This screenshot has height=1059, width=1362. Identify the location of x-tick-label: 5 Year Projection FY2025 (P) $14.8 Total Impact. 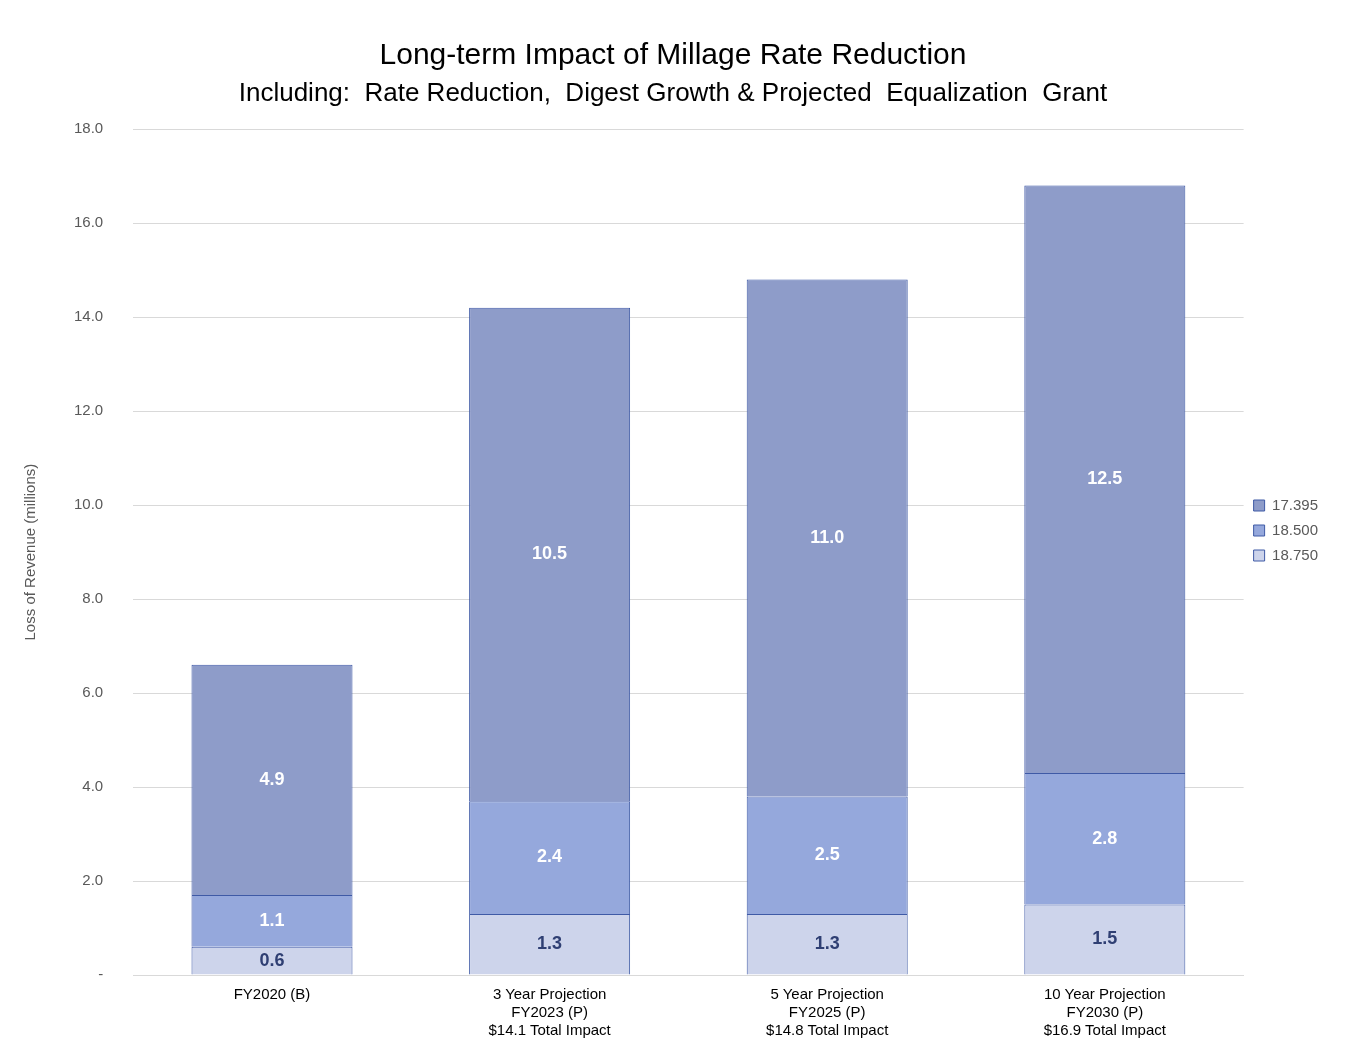
(828, 1012).